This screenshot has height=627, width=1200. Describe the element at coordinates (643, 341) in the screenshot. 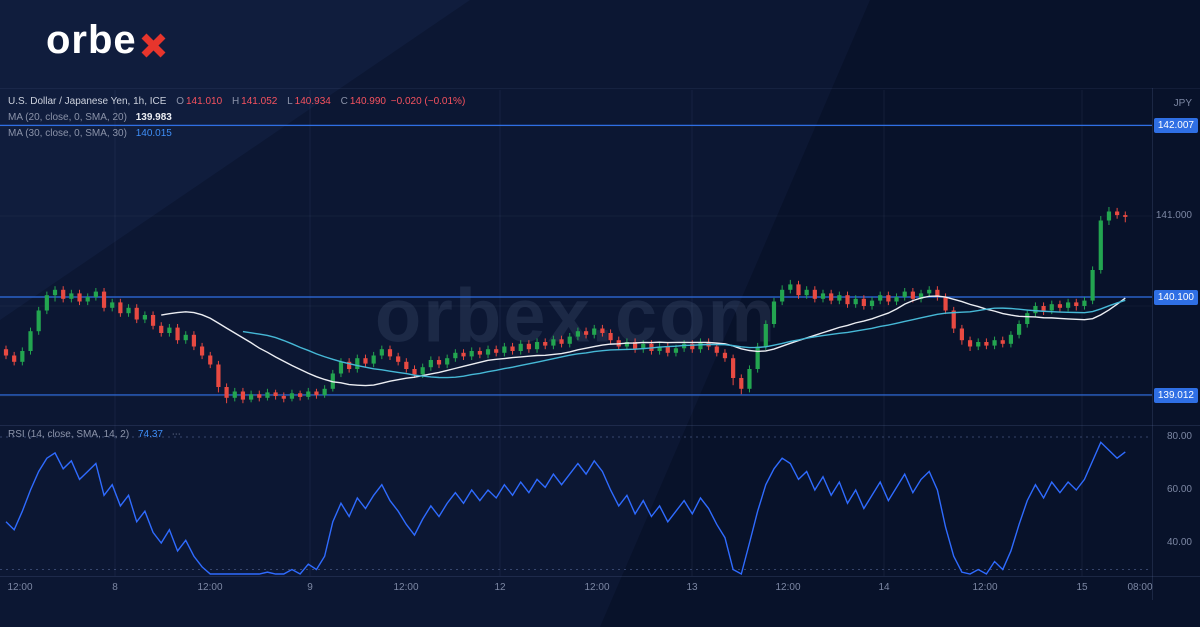

I see `ma20-line` at that location.